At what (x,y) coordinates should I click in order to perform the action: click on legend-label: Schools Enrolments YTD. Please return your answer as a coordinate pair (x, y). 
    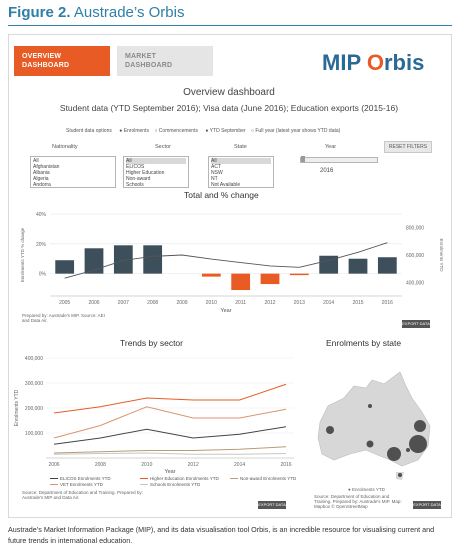
    Looking at the image, I should click on (175, 484).